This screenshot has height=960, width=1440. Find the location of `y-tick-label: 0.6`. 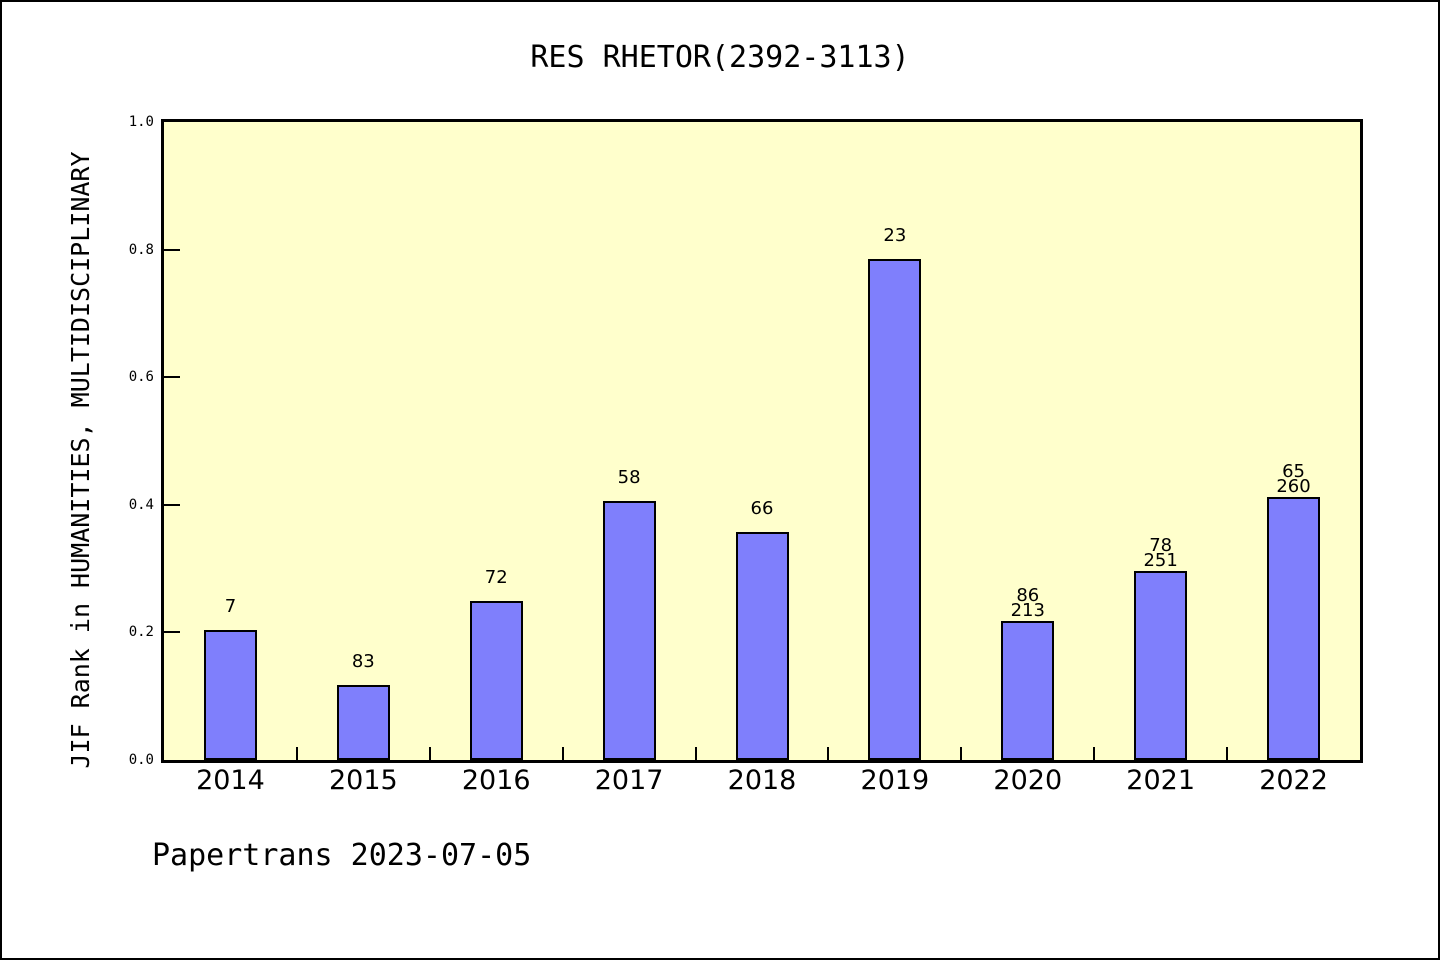

y-tick-label: 0.6 is located at coordinates (141, 377).